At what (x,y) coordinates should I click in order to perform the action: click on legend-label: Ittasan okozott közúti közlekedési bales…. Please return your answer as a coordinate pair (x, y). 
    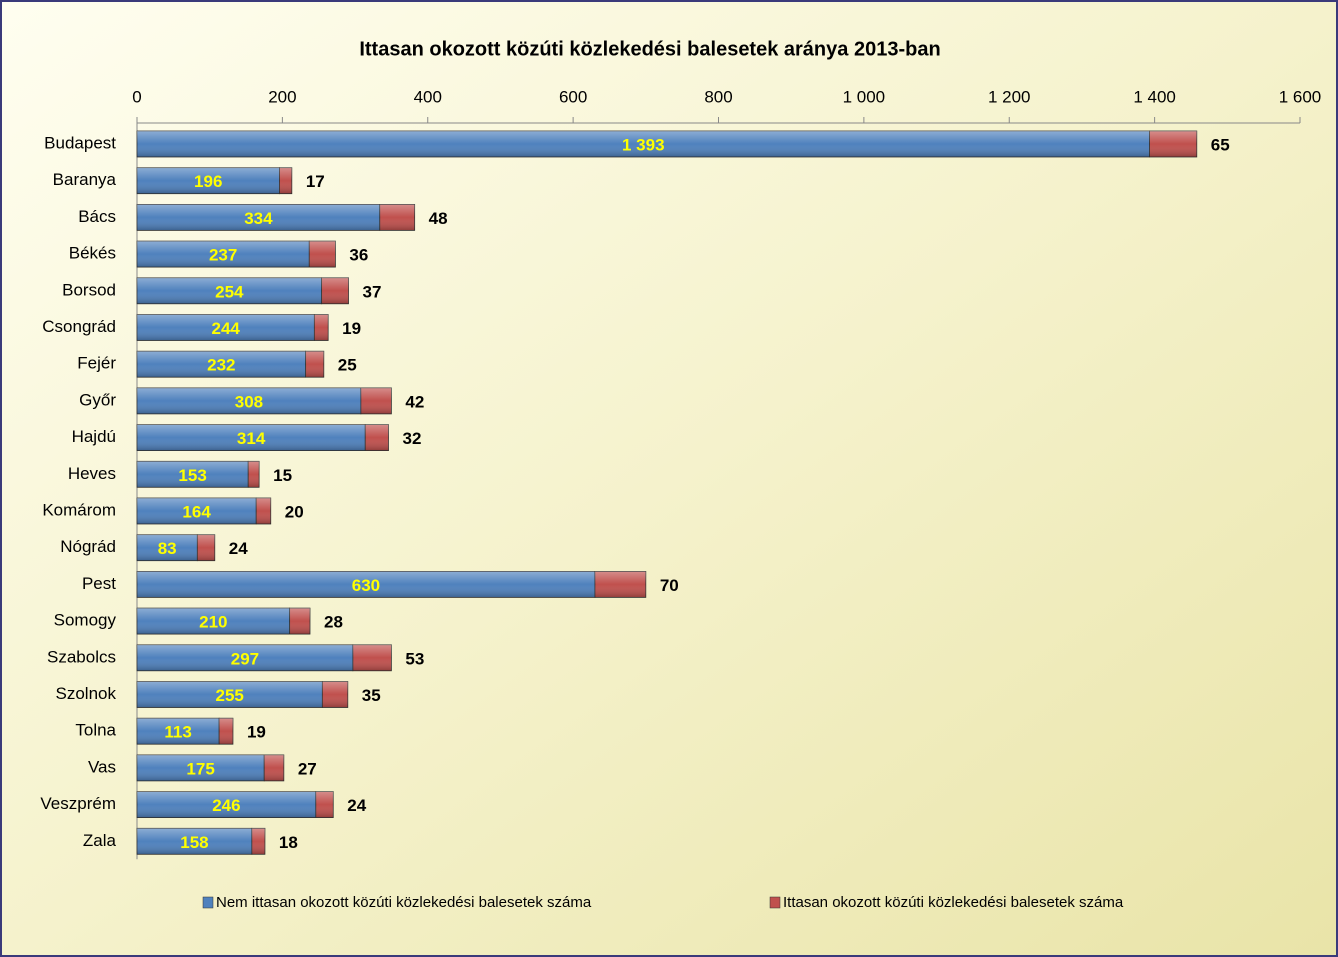
    Looking at the image, I should click on (953, 902).